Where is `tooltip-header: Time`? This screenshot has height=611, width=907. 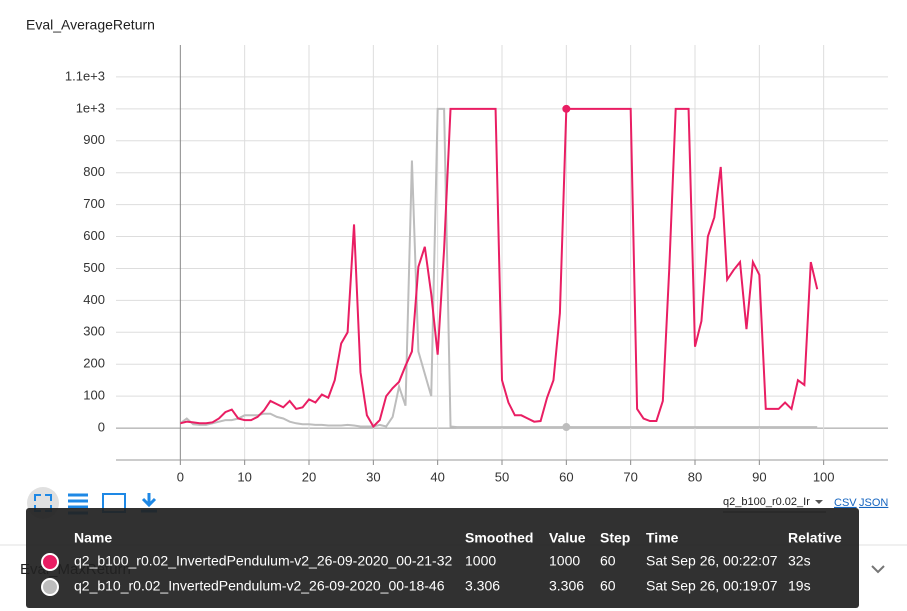 tooltip-header: Time is located at coordinates (662, 538).